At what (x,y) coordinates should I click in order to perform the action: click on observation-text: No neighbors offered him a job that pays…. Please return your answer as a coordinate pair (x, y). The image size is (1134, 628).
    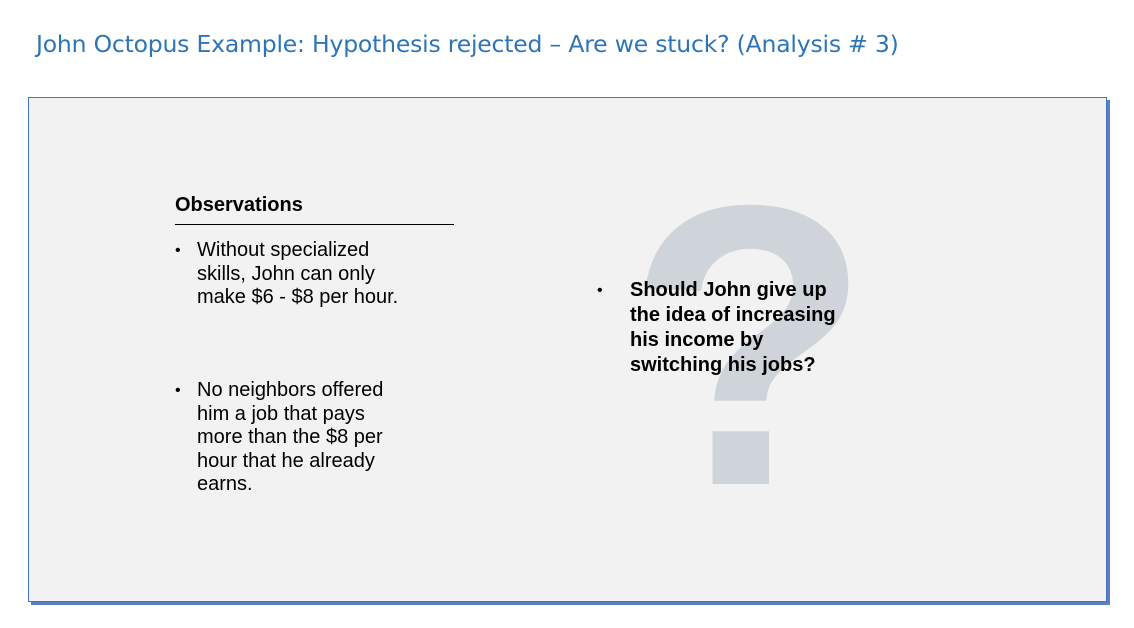
    Looking at the image, I should click on (290, 437).